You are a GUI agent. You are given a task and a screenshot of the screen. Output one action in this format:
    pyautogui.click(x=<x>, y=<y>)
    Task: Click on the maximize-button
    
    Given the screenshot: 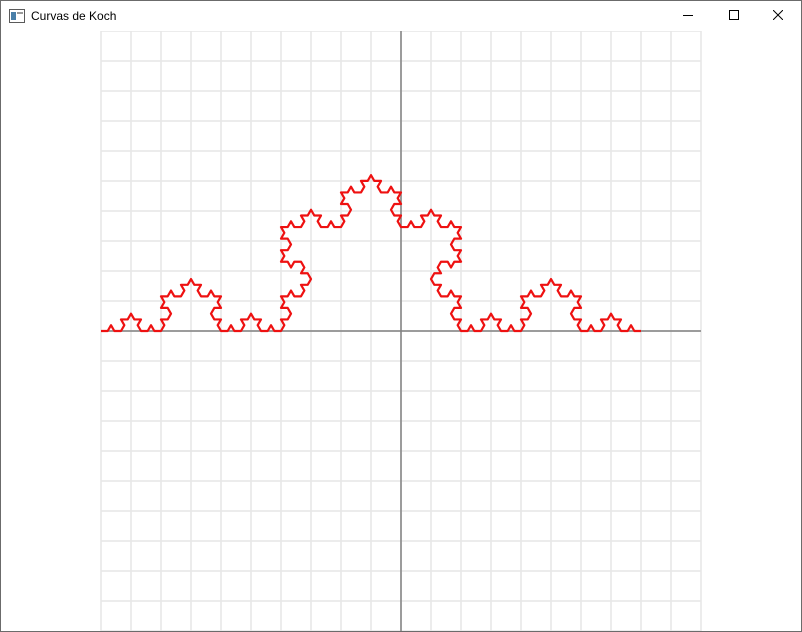 What is the action you would take?
    pyautogui.click(x=734, y=16)
    